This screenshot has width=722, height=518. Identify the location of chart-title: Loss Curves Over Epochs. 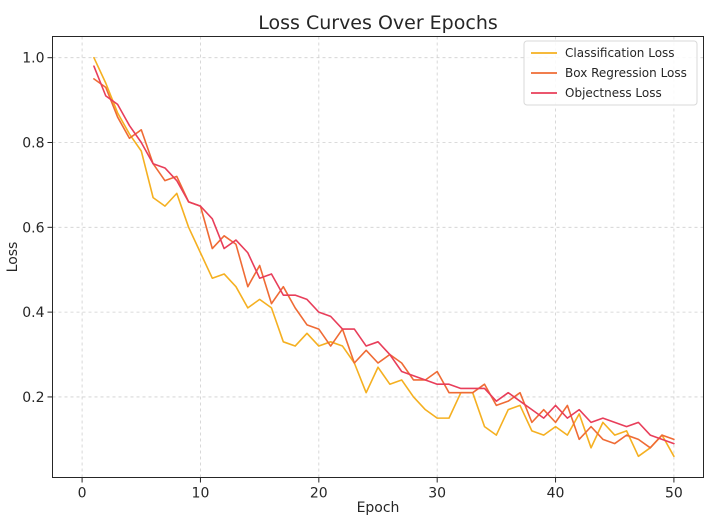
(378, 23).